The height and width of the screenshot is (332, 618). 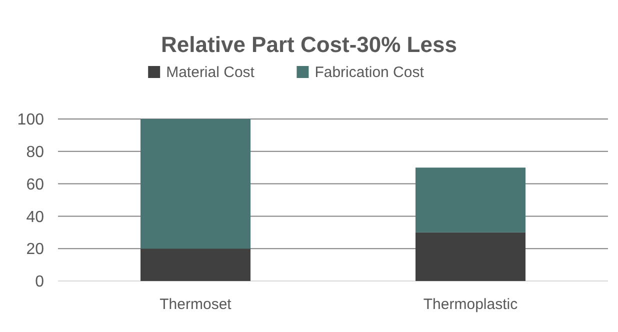 What do you see at coordinates (35, 185) in the screenshot?
I see `y-tick-label: 60` at bounding box center [35, 185].